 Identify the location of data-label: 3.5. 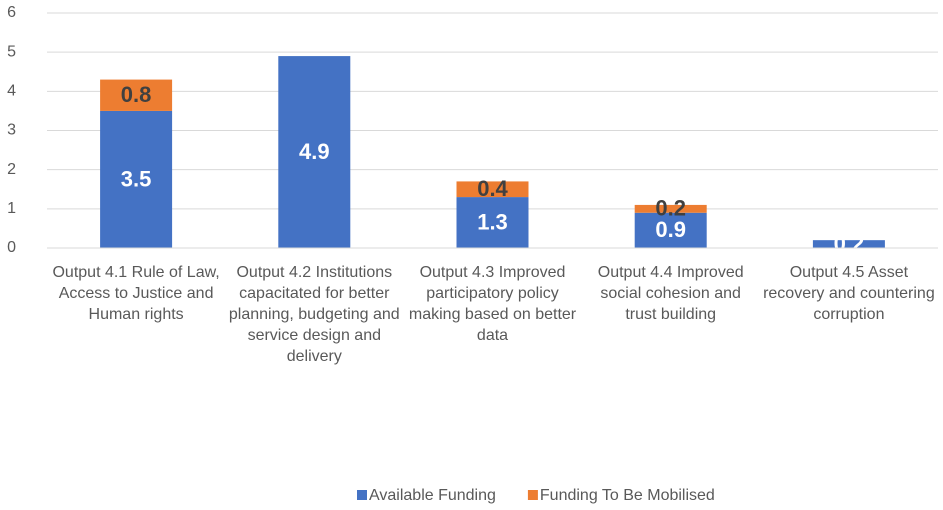
(136, 178).